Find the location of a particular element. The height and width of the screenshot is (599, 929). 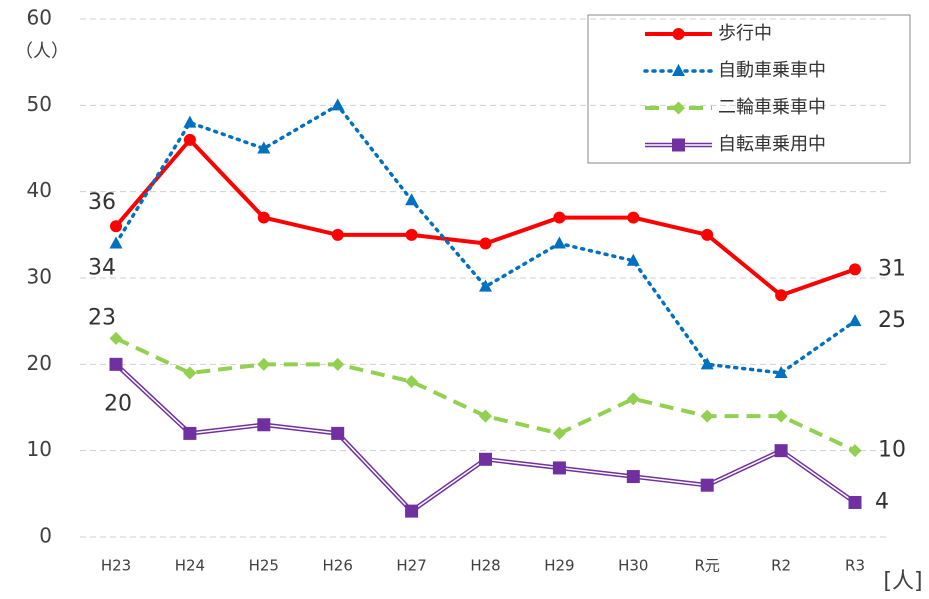

x-tick-label: H27 is located at coordinates (411, 566).